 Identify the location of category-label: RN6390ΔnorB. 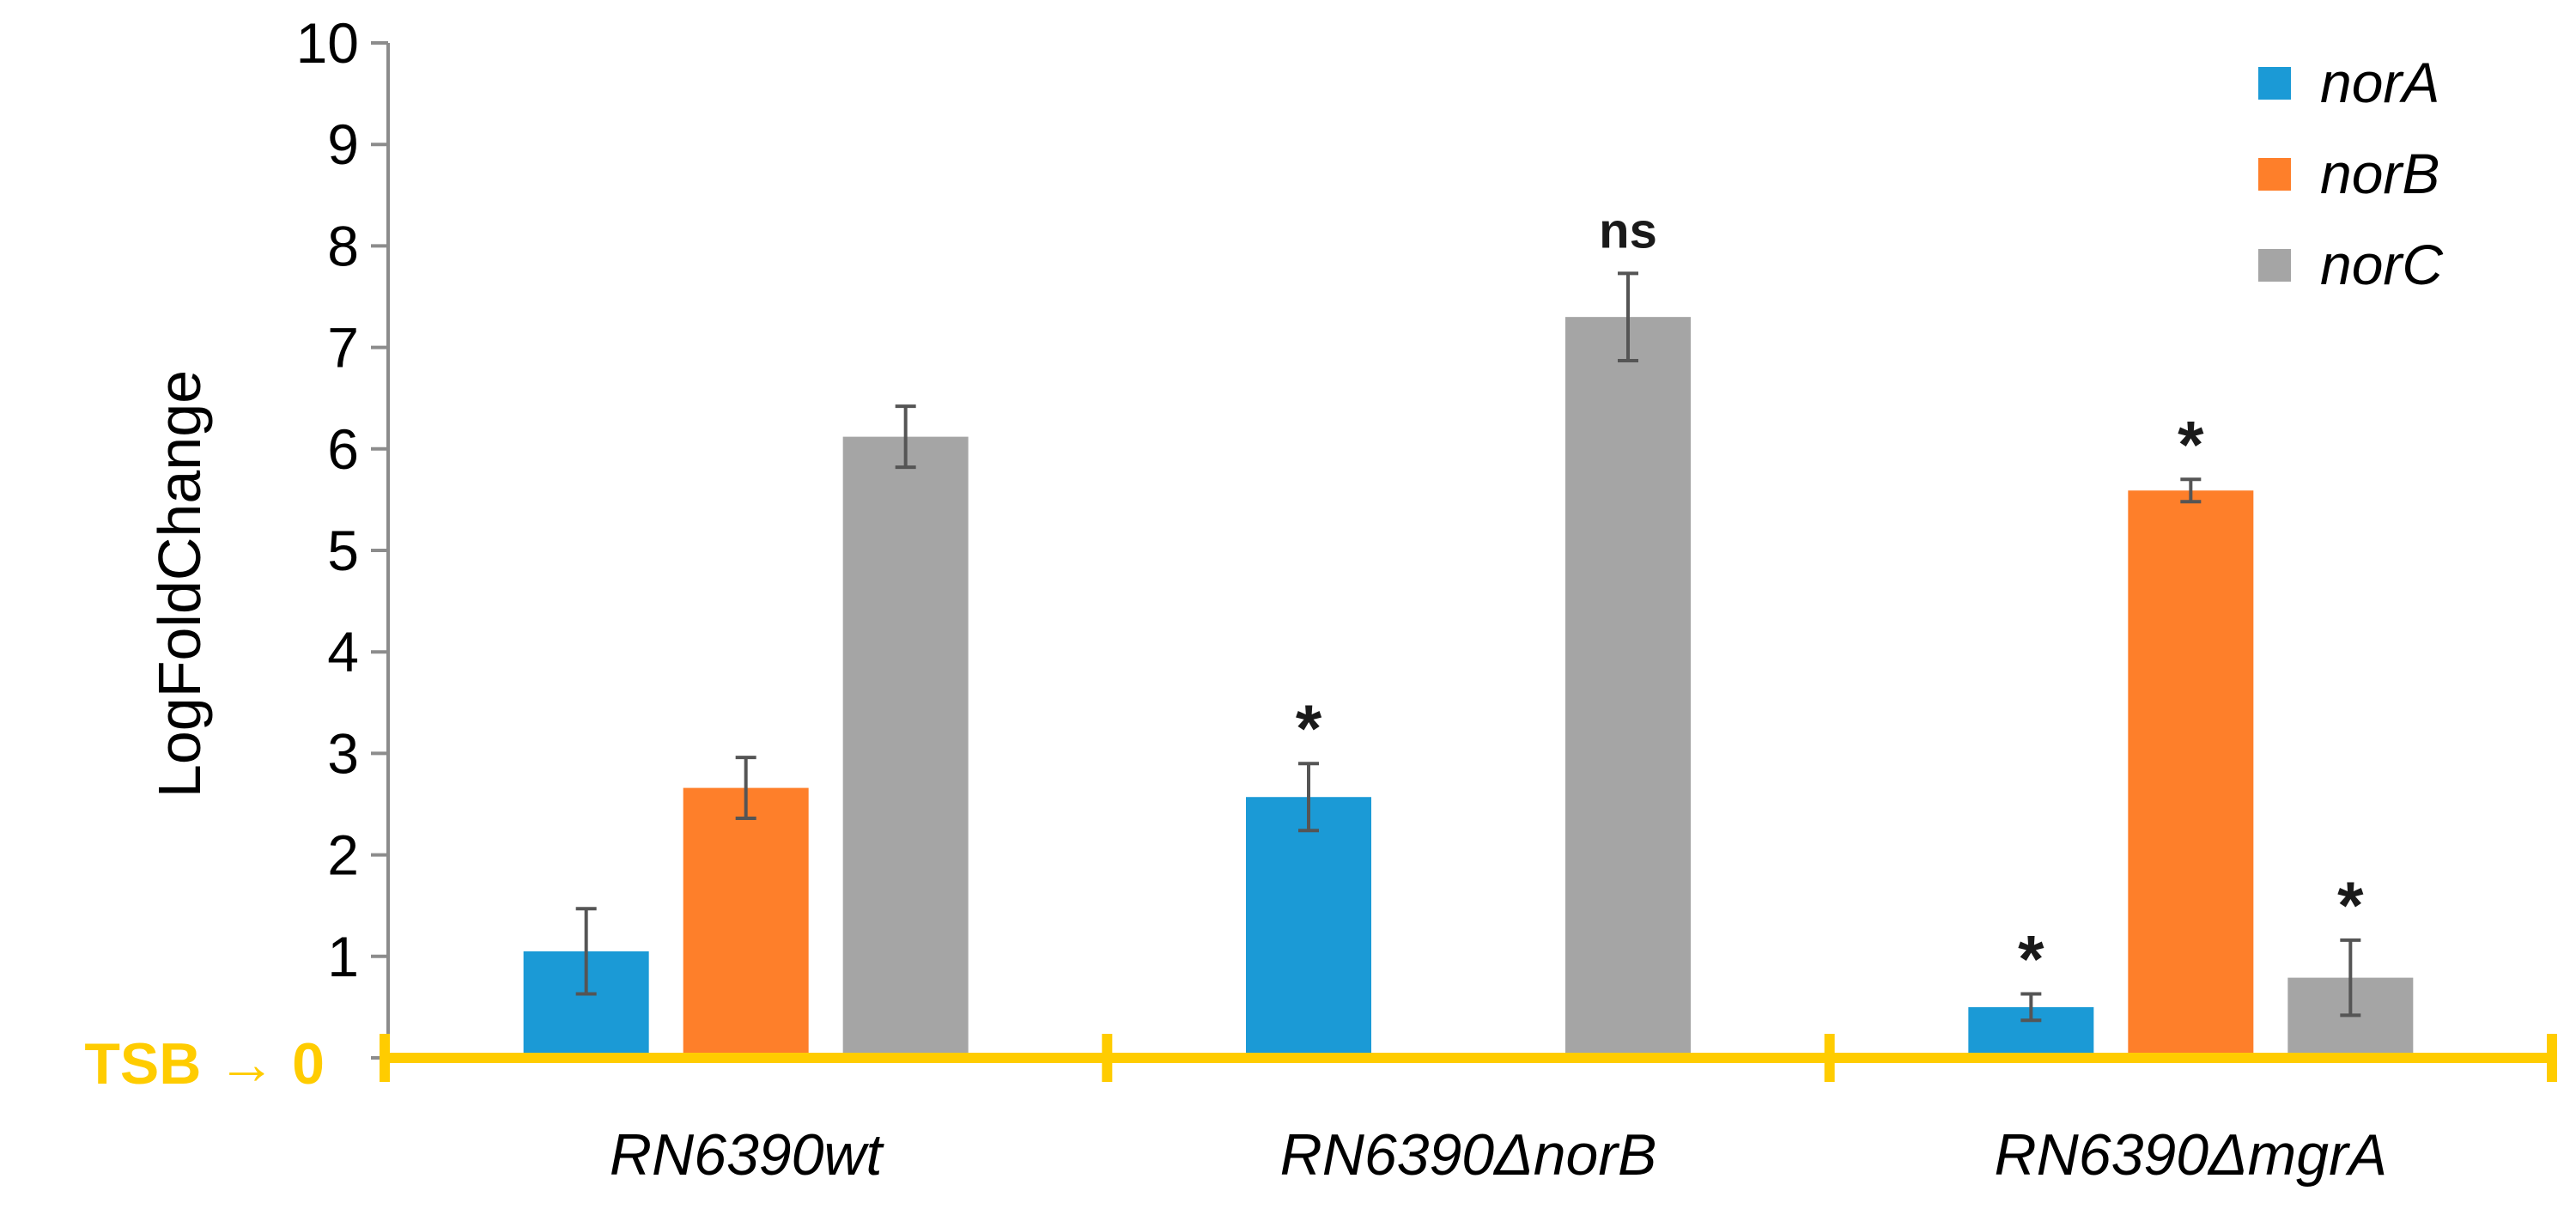
(1469, 1155).